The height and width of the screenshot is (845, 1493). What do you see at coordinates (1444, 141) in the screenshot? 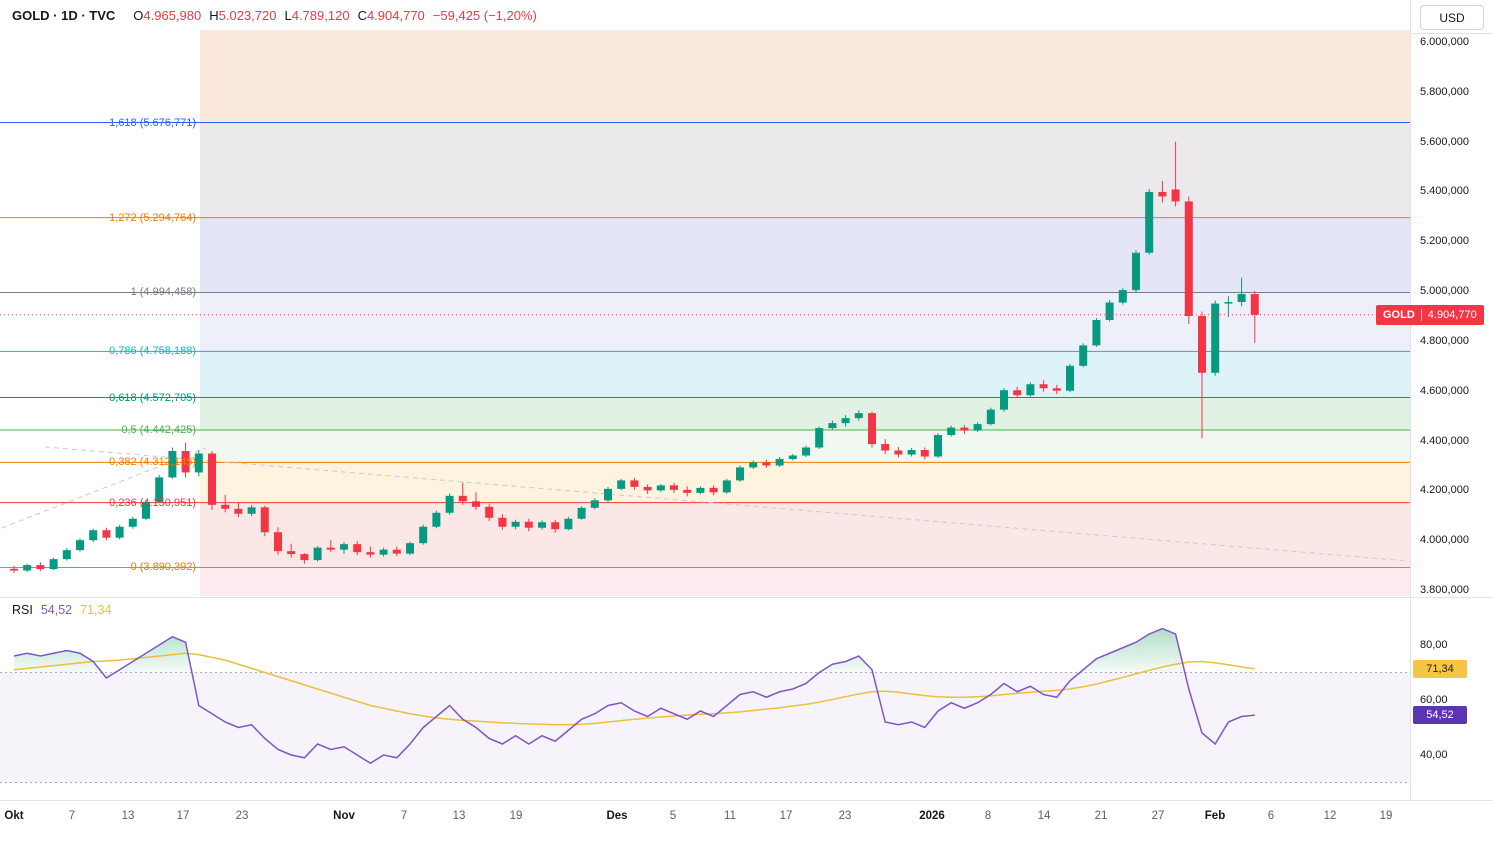
I see `price-axis-tick: 5.600,000` at bounding box center [1444, 141].